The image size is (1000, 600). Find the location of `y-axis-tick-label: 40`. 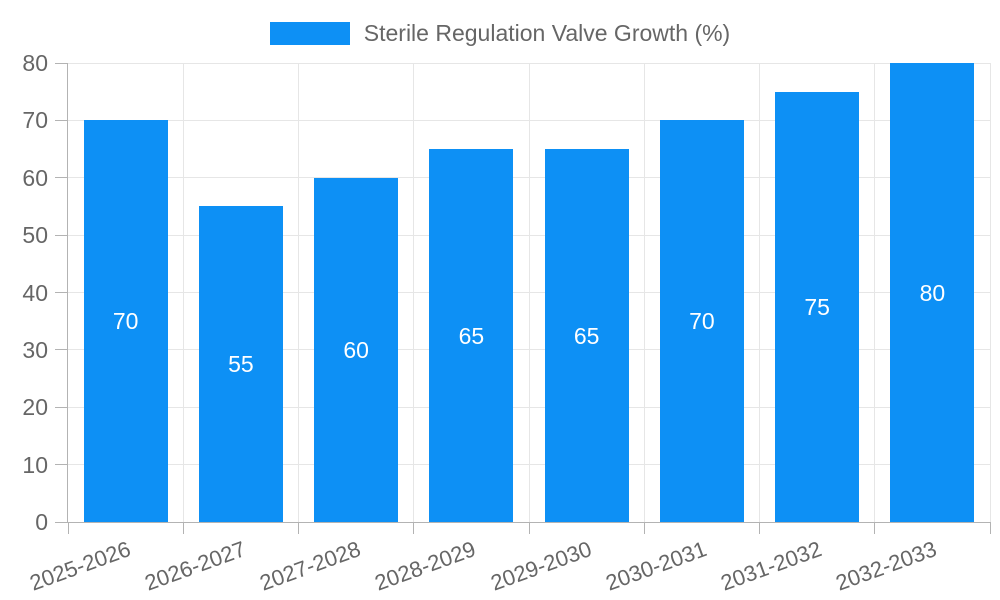

y-axis-tick-label: 40 is located at coordinates (35, 292).